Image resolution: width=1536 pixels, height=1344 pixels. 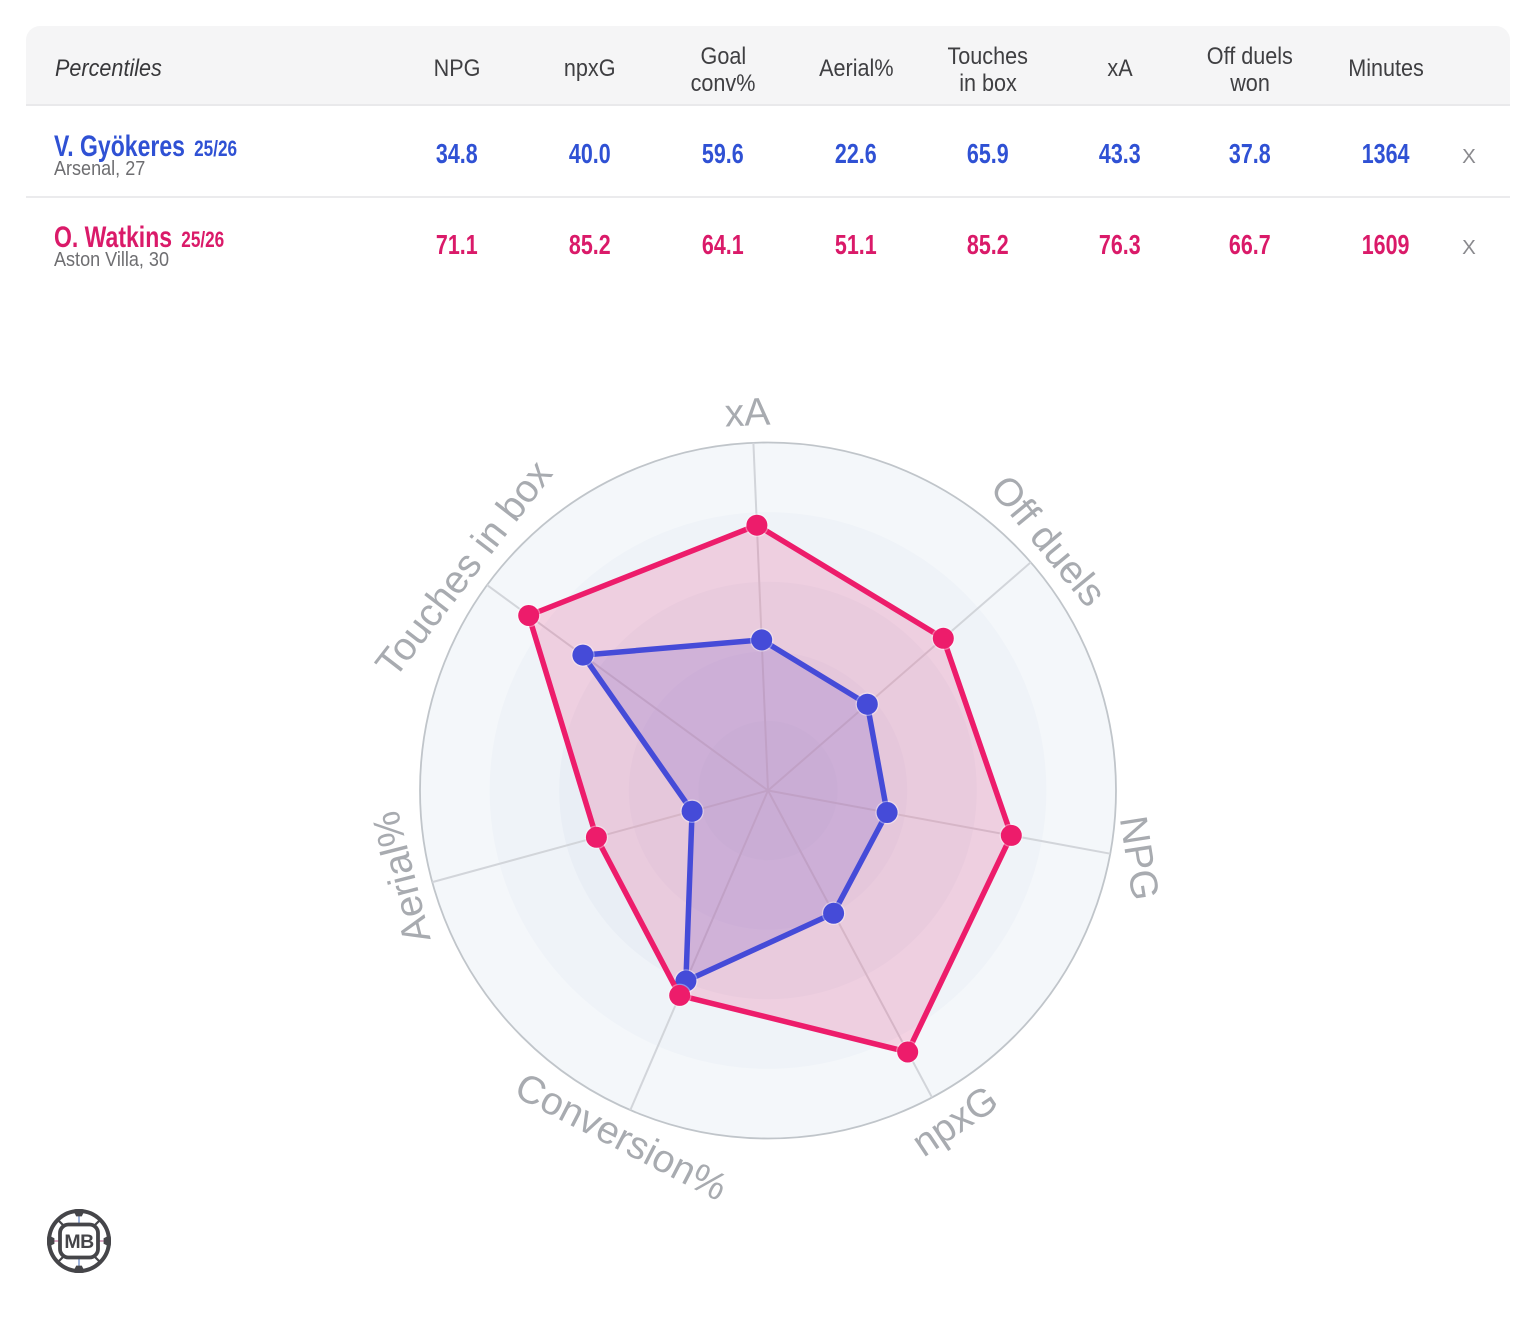 I want to click on svg-text: NPG, so click(x=1139, y=858).